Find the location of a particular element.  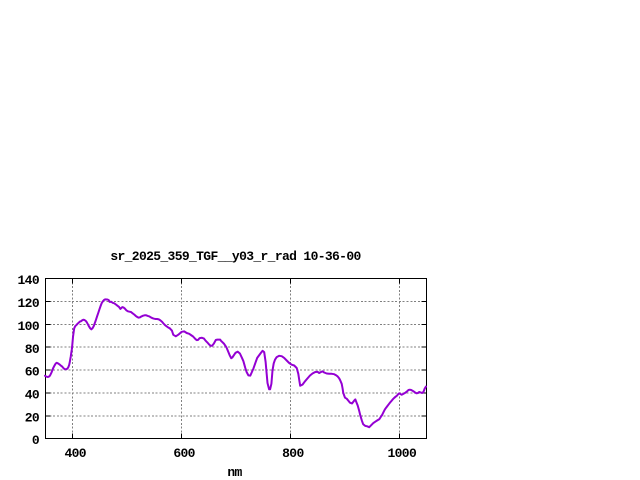

svg-text: 400 is located at coordinates (75, 453).